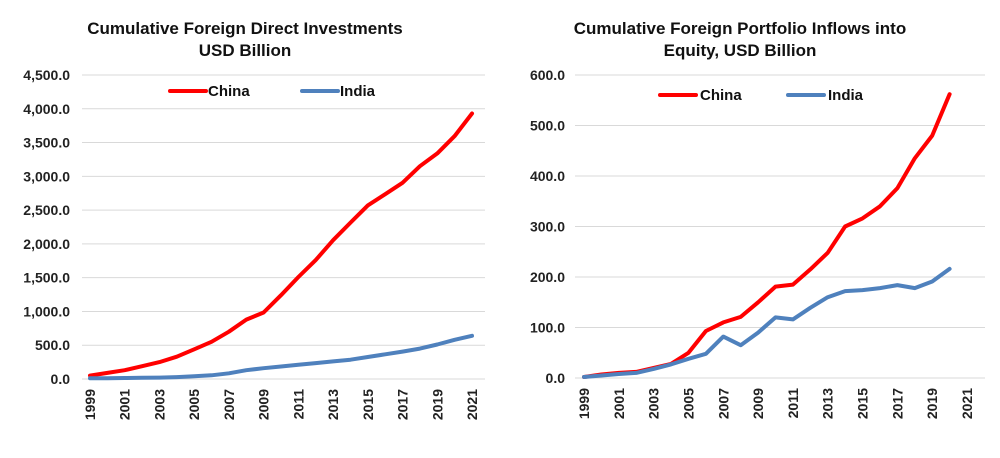  I want to click on y-tick-label: 200.0, so click(547, 277).